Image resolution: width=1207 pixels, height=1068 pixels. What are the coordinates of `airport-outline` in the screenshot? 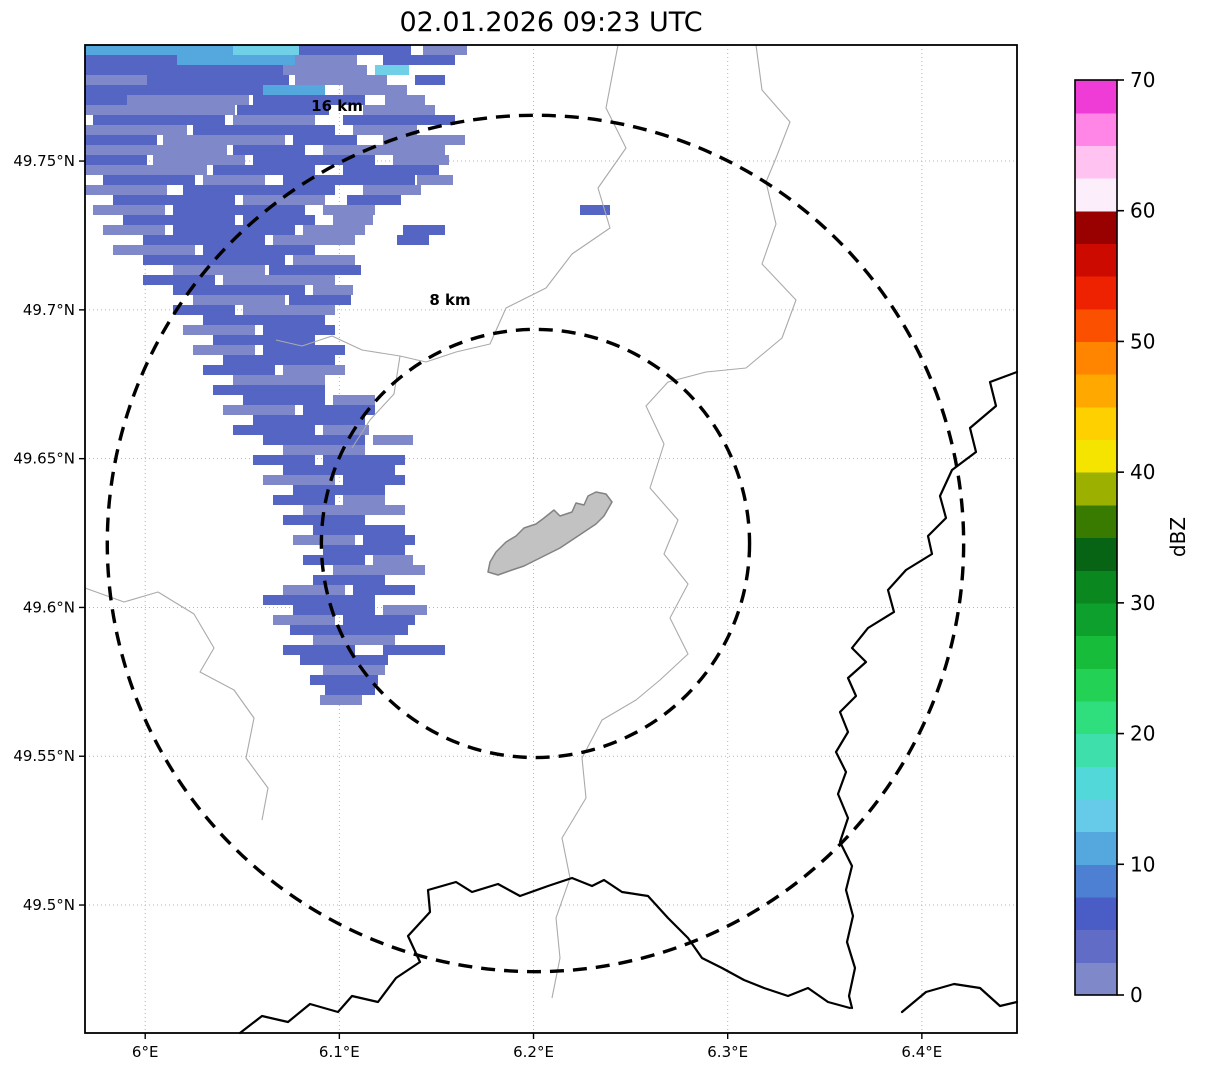 It's located at (550, 533).